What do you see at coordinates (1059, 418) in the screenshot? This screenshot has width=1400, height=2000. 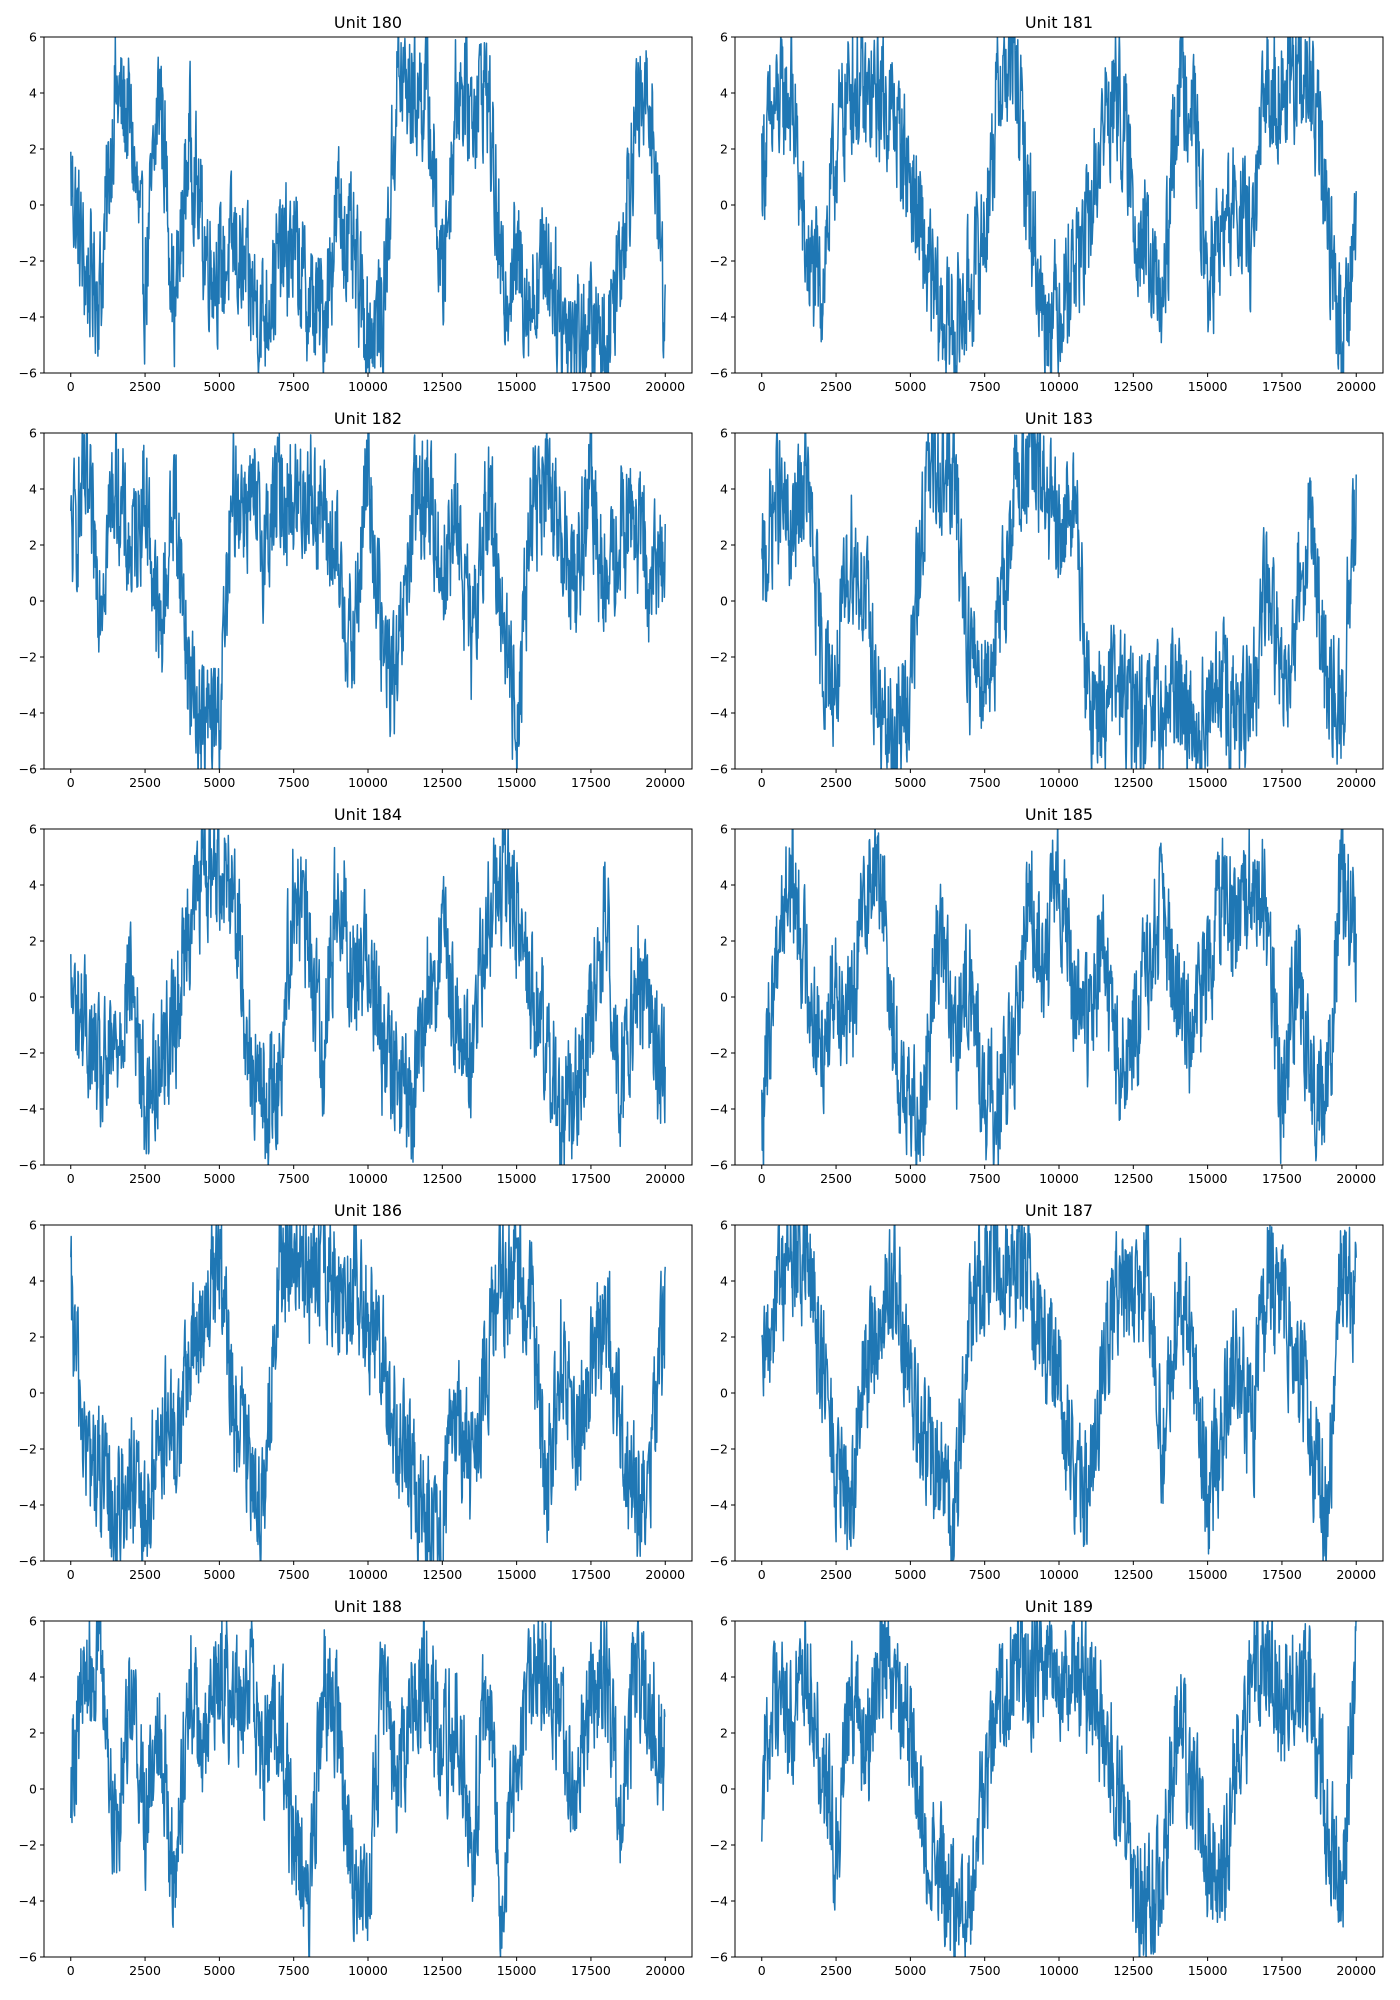 I see `chart-title: Unit 183` at bounding box center [1059, 418].